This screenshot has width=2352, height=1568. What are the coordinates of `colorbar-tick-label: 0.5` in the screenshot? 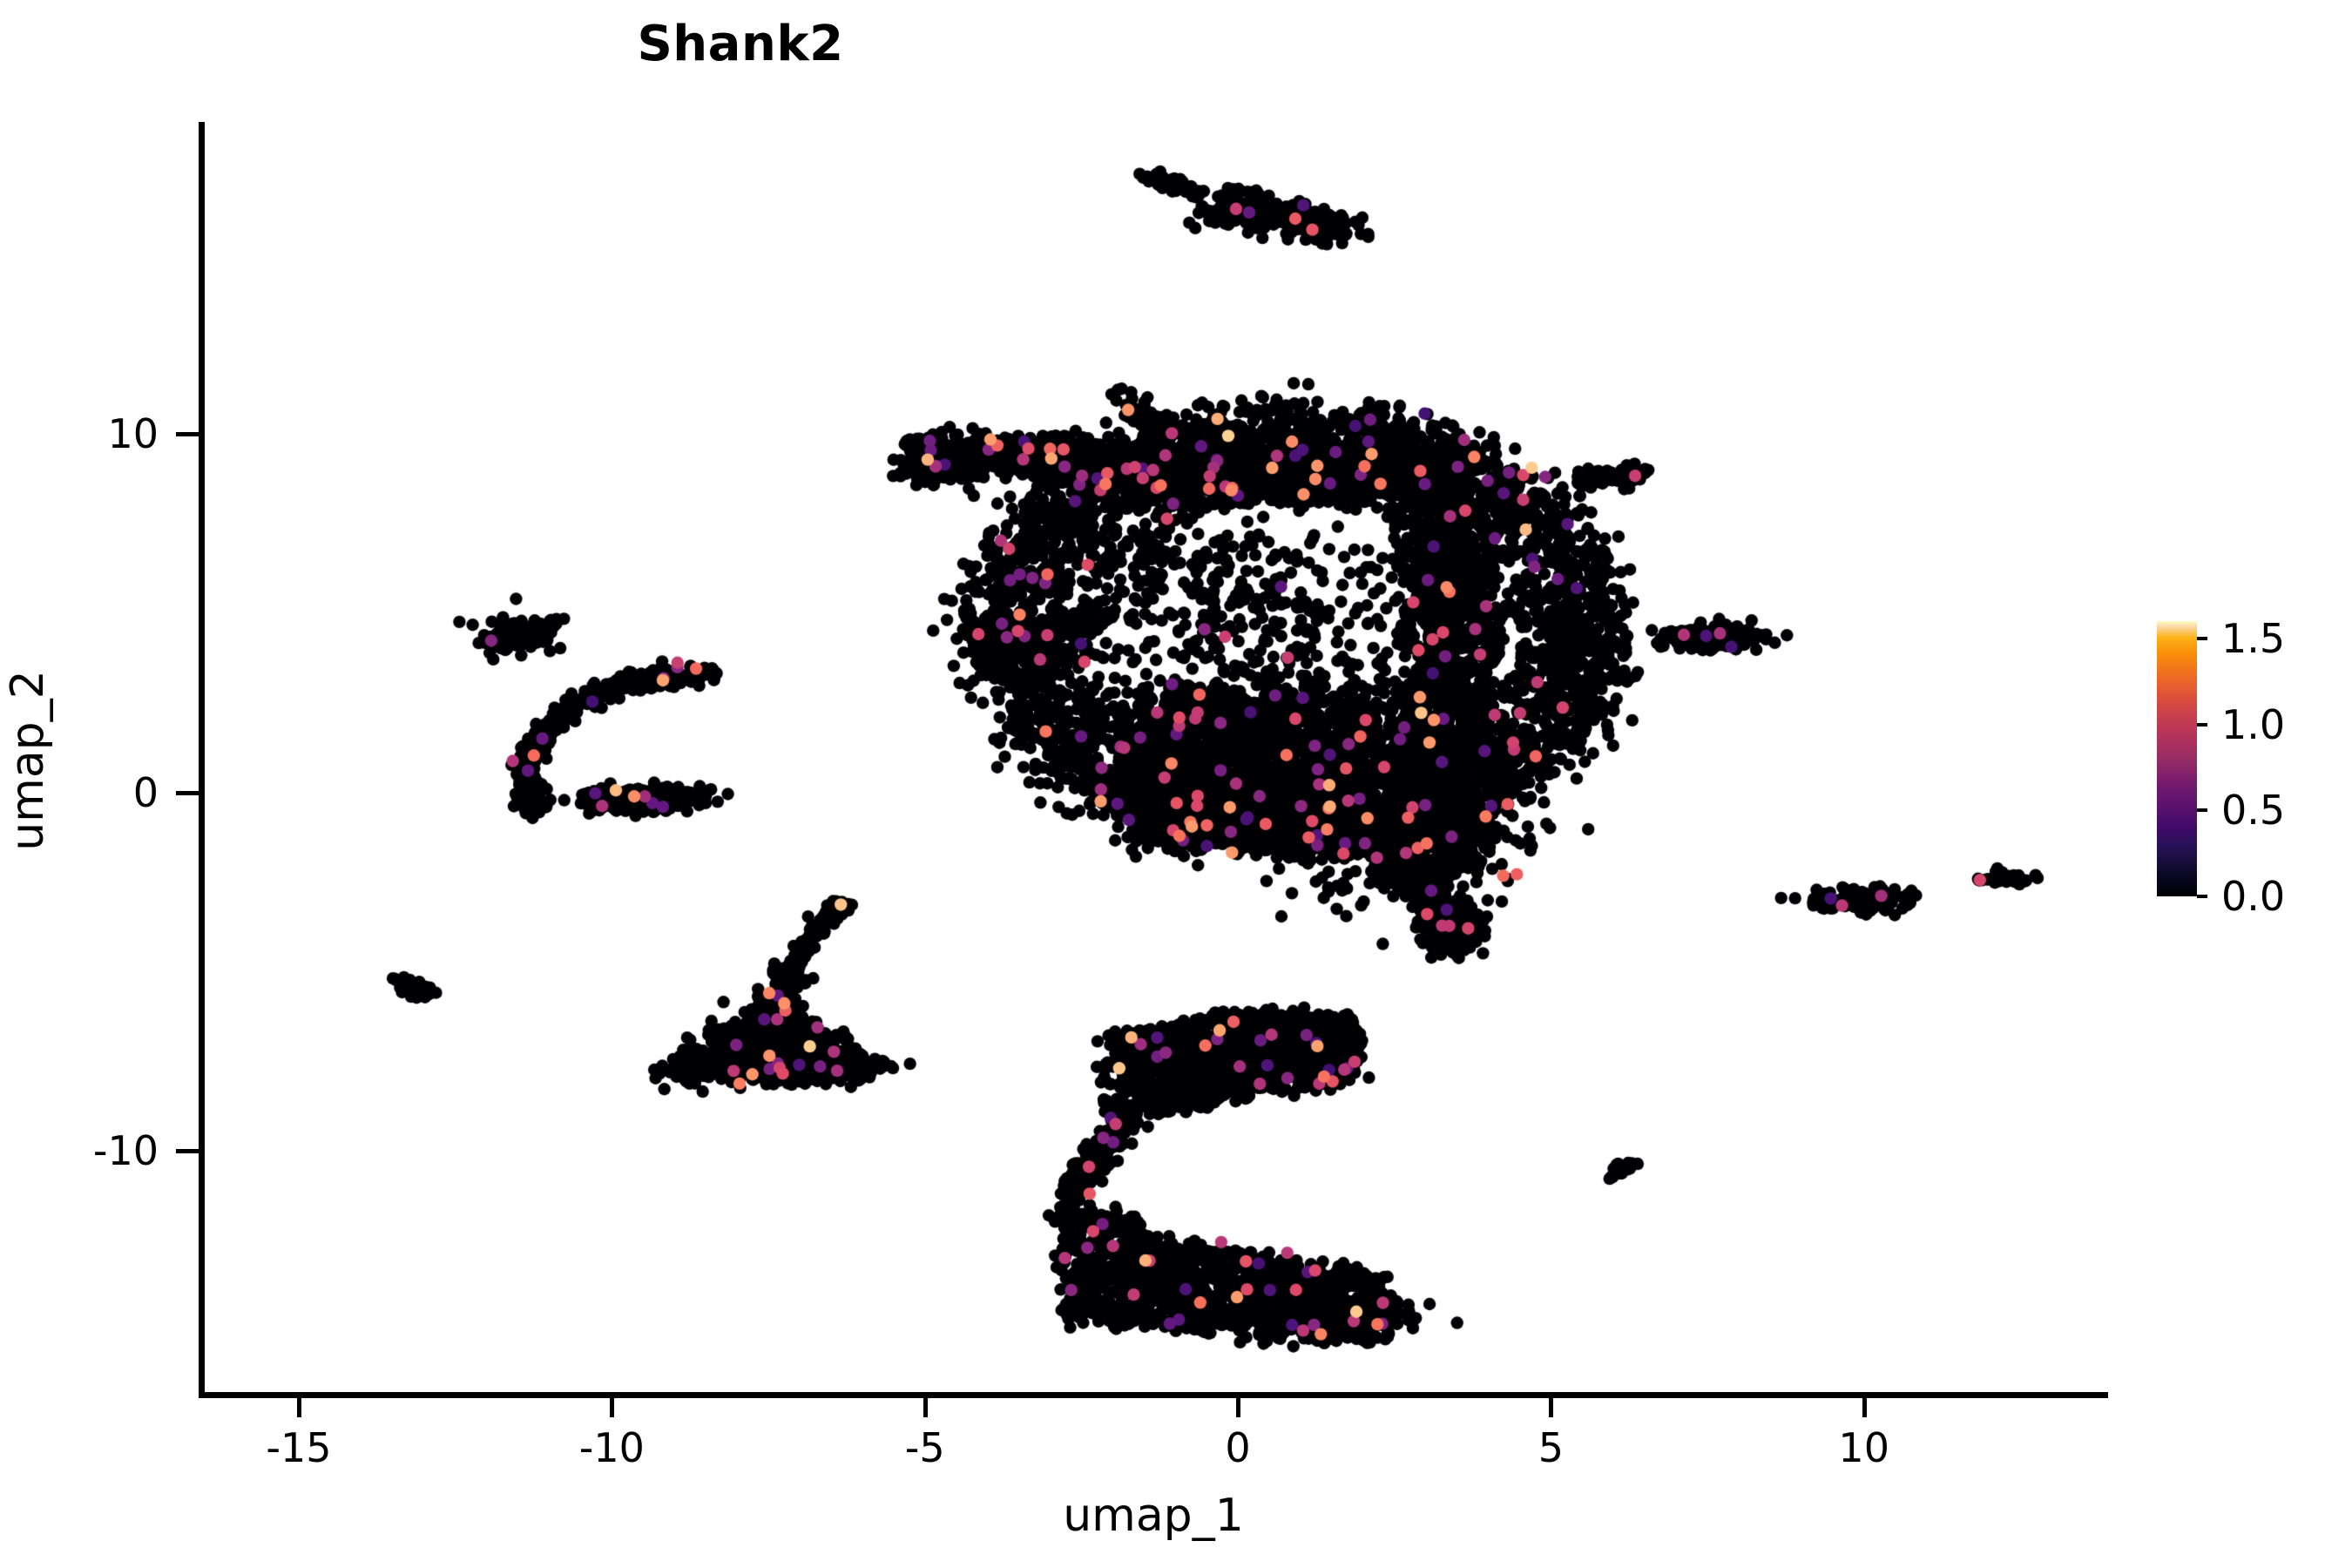 It's located at (2253, 811).